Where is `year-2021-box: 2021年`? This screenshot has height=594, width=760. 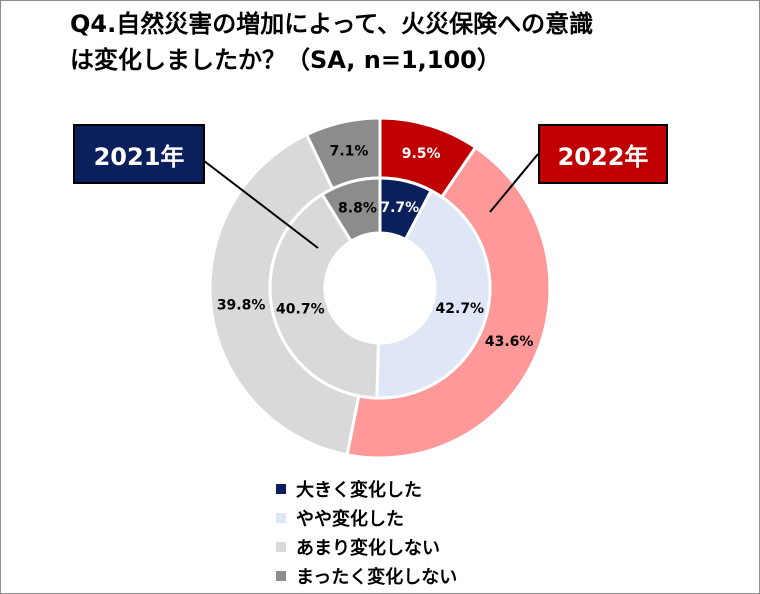
year-2021-box: 2021年 is located at coordinates (139, 154).